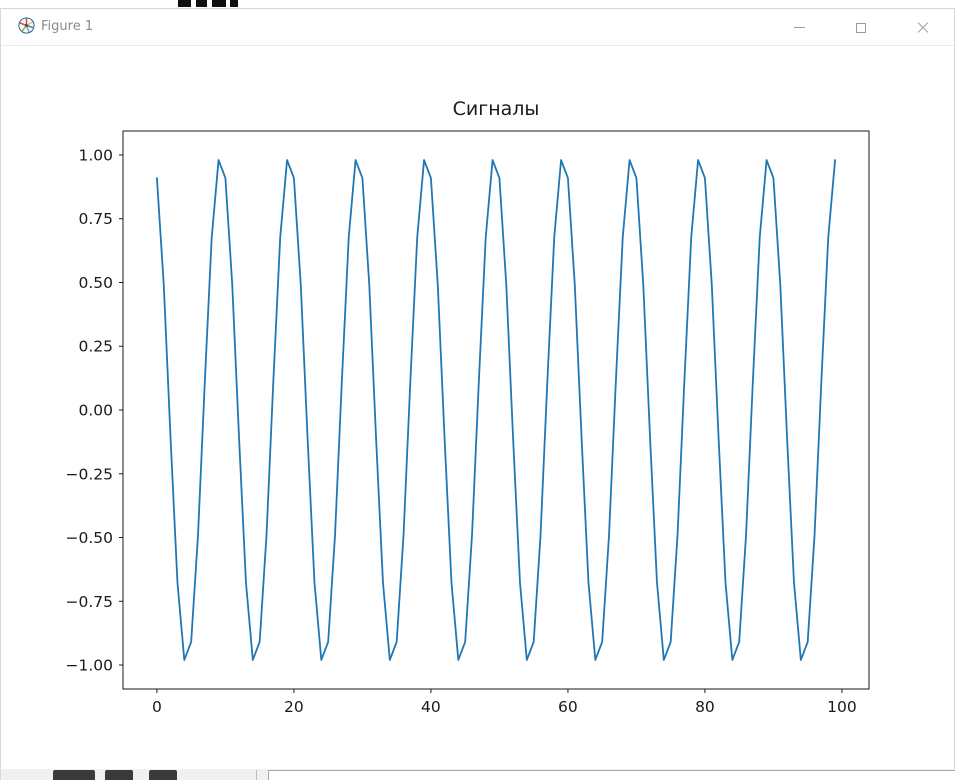 The width and height of the screenshot is (955, 780). I want to click on window-title: Figure 1, so click(67, 26).